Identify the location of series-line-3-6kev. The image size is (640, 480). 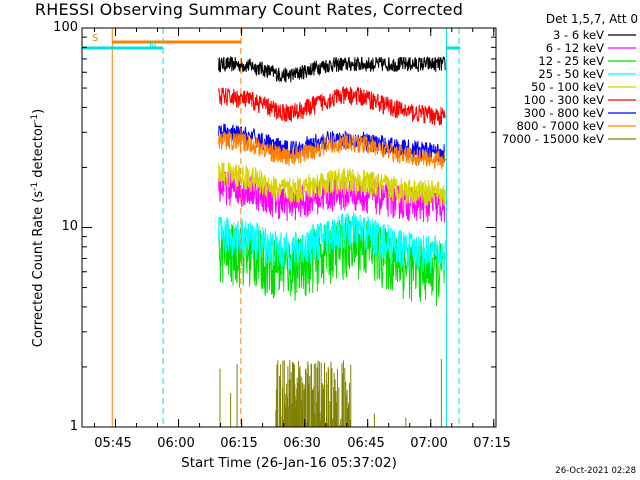
(332, 70).